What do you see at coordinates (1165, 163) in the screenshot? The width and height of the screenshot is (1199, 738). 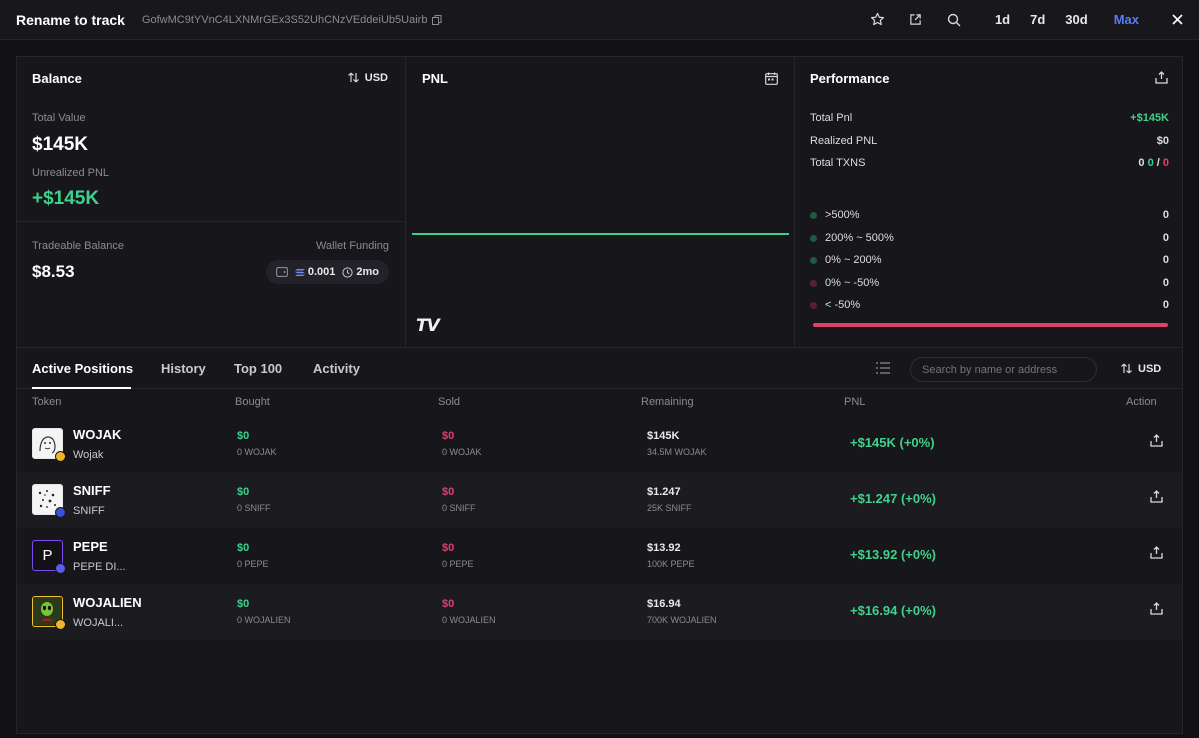 I see `txns-sells: 0` at bounding box center [1165, 163].